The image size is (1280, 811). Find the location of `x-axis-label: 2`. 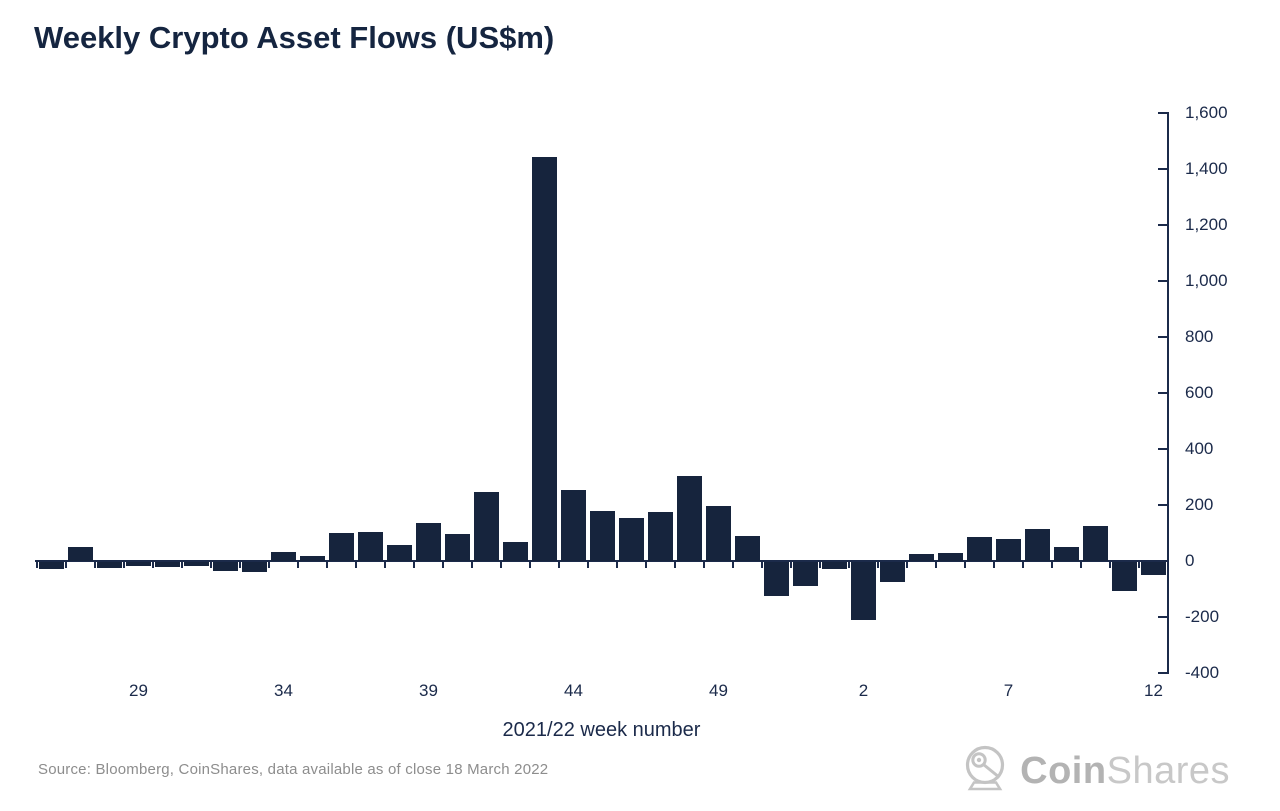

x-axis-label: 2 is located at coordinates (863, 690).